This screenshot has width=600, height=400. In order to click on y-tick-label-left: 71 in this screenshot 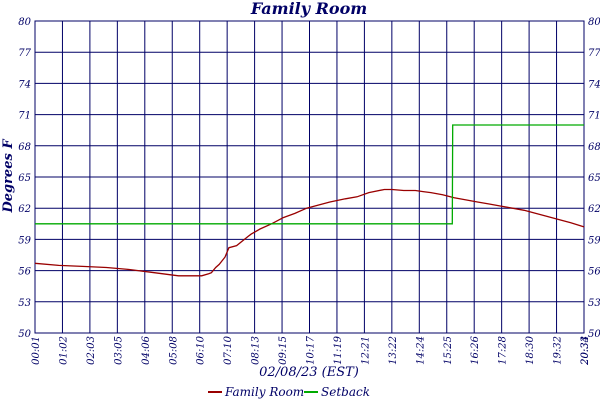, I will do `click(24, 116)`.